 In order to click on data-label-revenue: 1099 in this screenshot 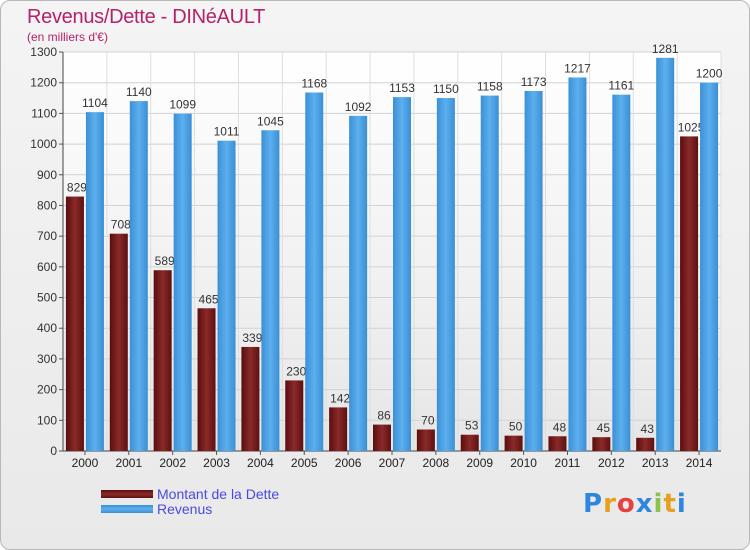, I will do `click(182, 105)`.